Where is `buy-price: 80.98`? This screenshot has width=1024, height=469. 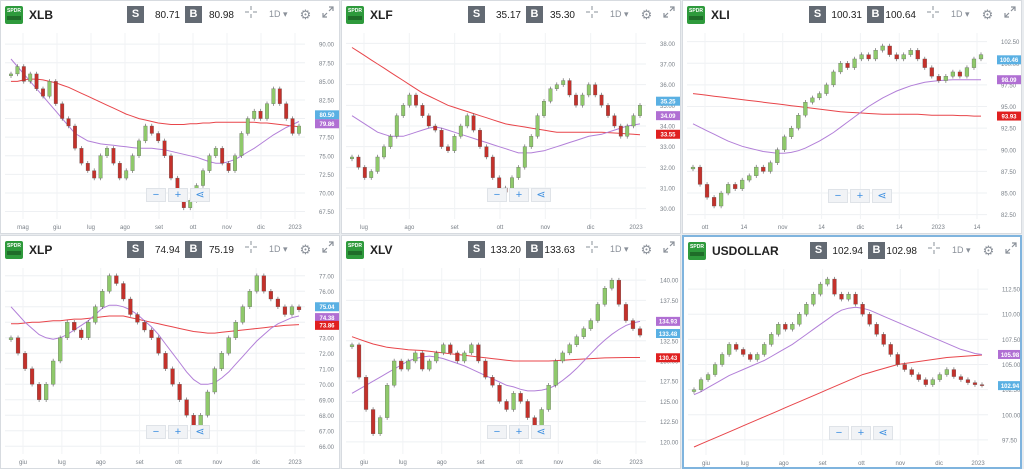 buy-price: 80.98 is located at coordinates (221, 15).